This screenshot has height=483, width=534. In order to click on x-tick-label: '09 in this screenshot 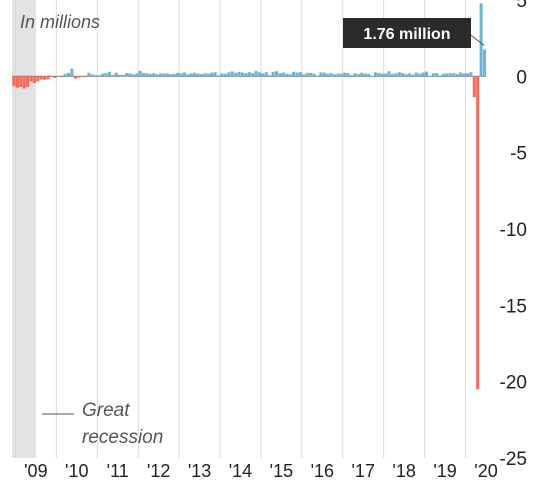, I will do `click(35, 471)`.